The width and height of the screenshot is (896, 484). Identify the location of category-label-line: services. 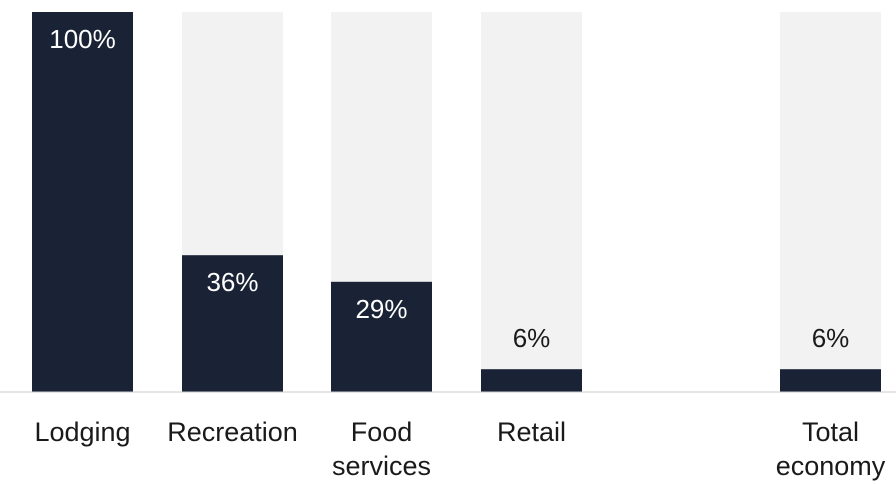
(381, 466).